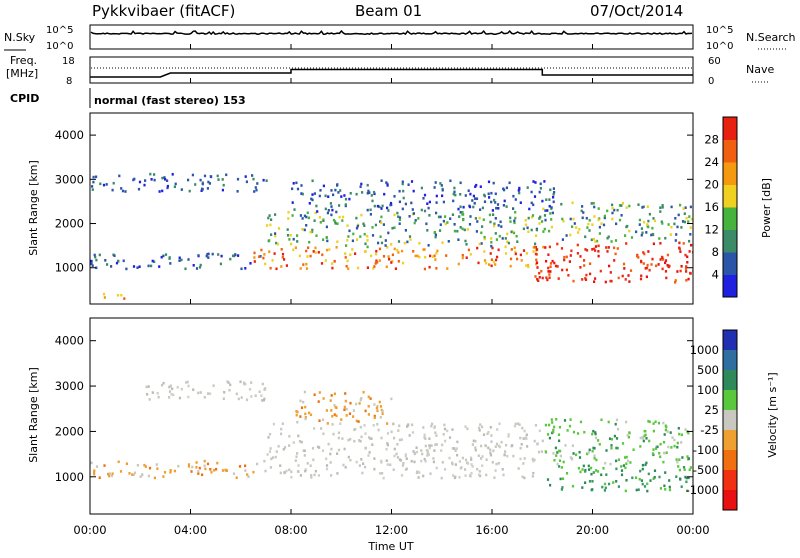 This screenshot has width=800, height=558. Describe the element at coordinates (772, 414) in the screenshot. I see `velocity-cbar-label: Velocity [m s⁻¹]` at that location.